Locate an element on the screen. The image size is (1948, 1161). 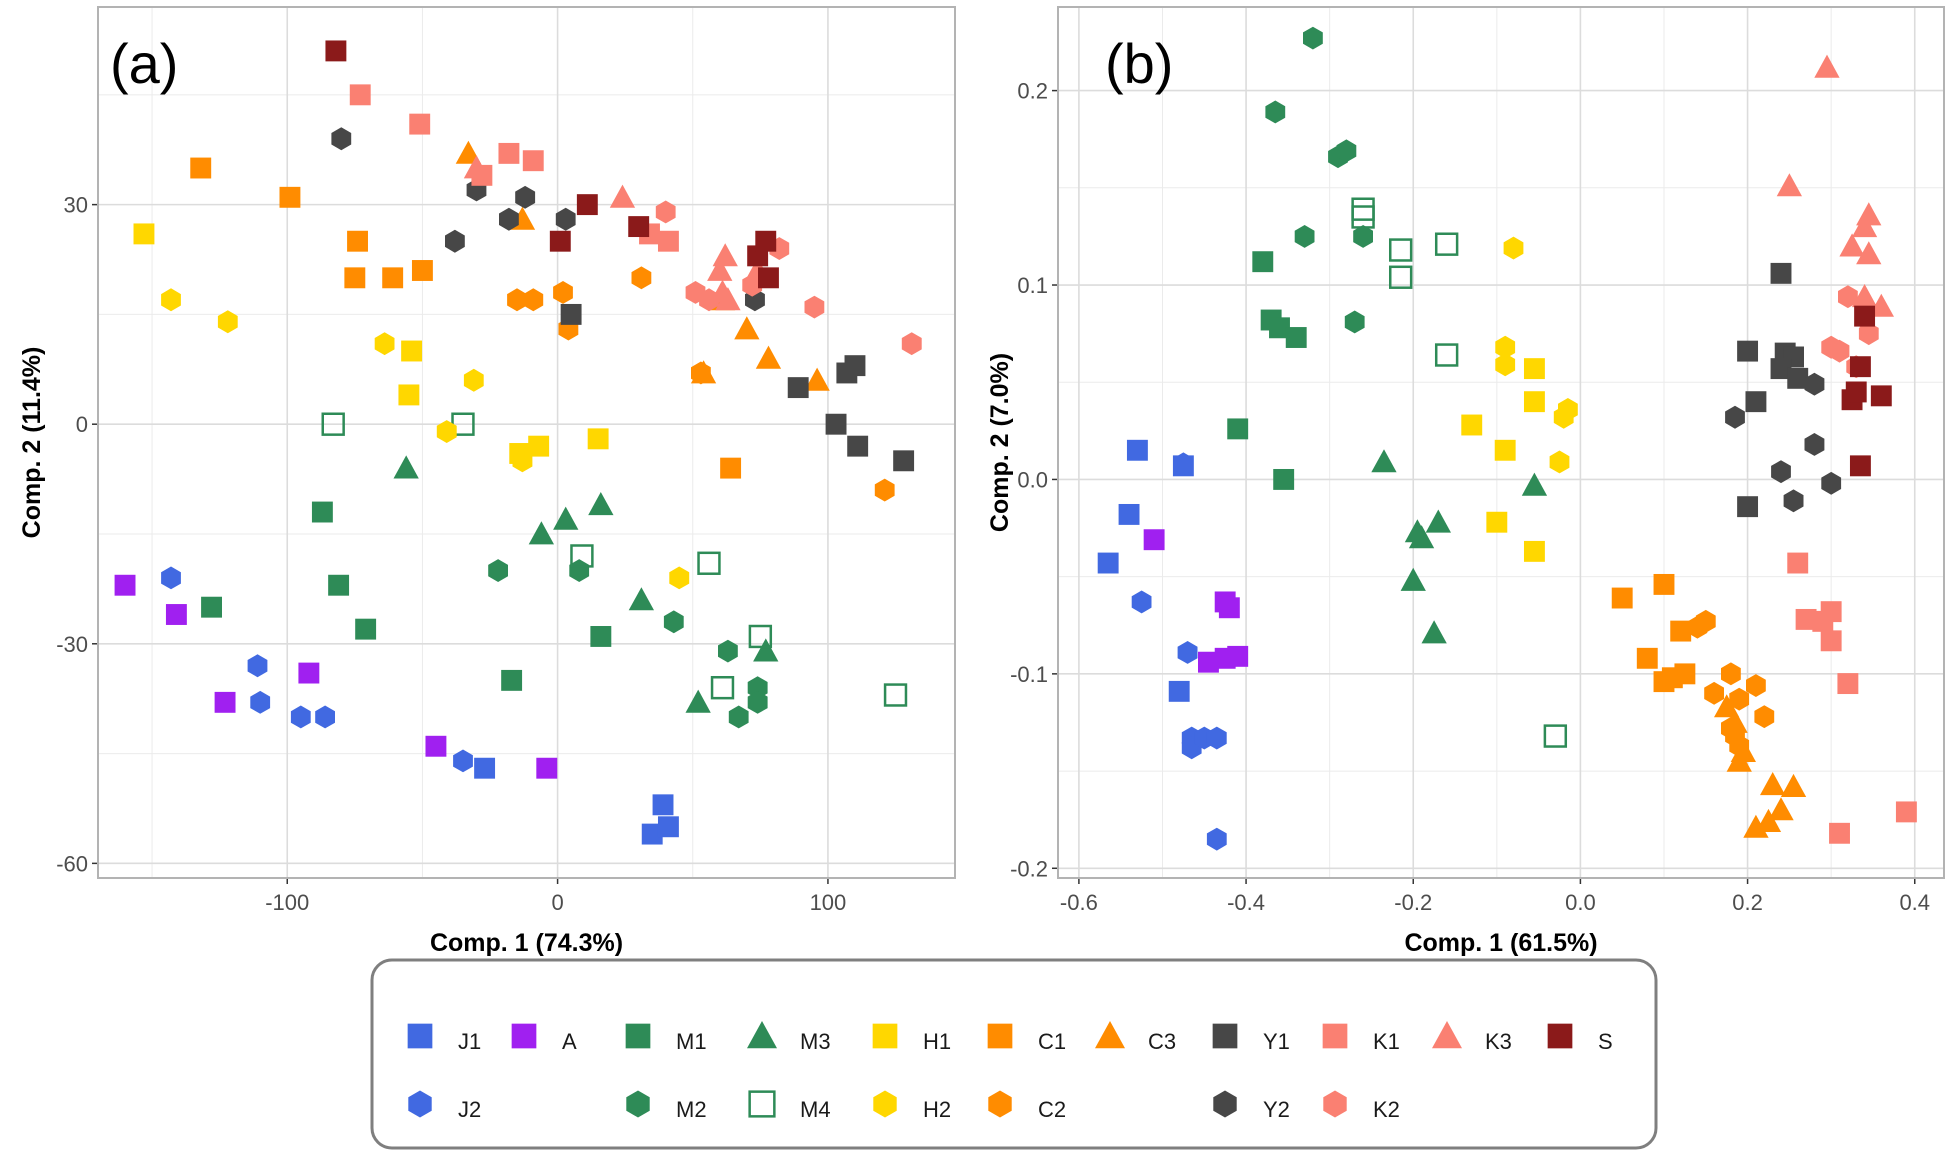
series-M2 is located at coordinates (628, 644).